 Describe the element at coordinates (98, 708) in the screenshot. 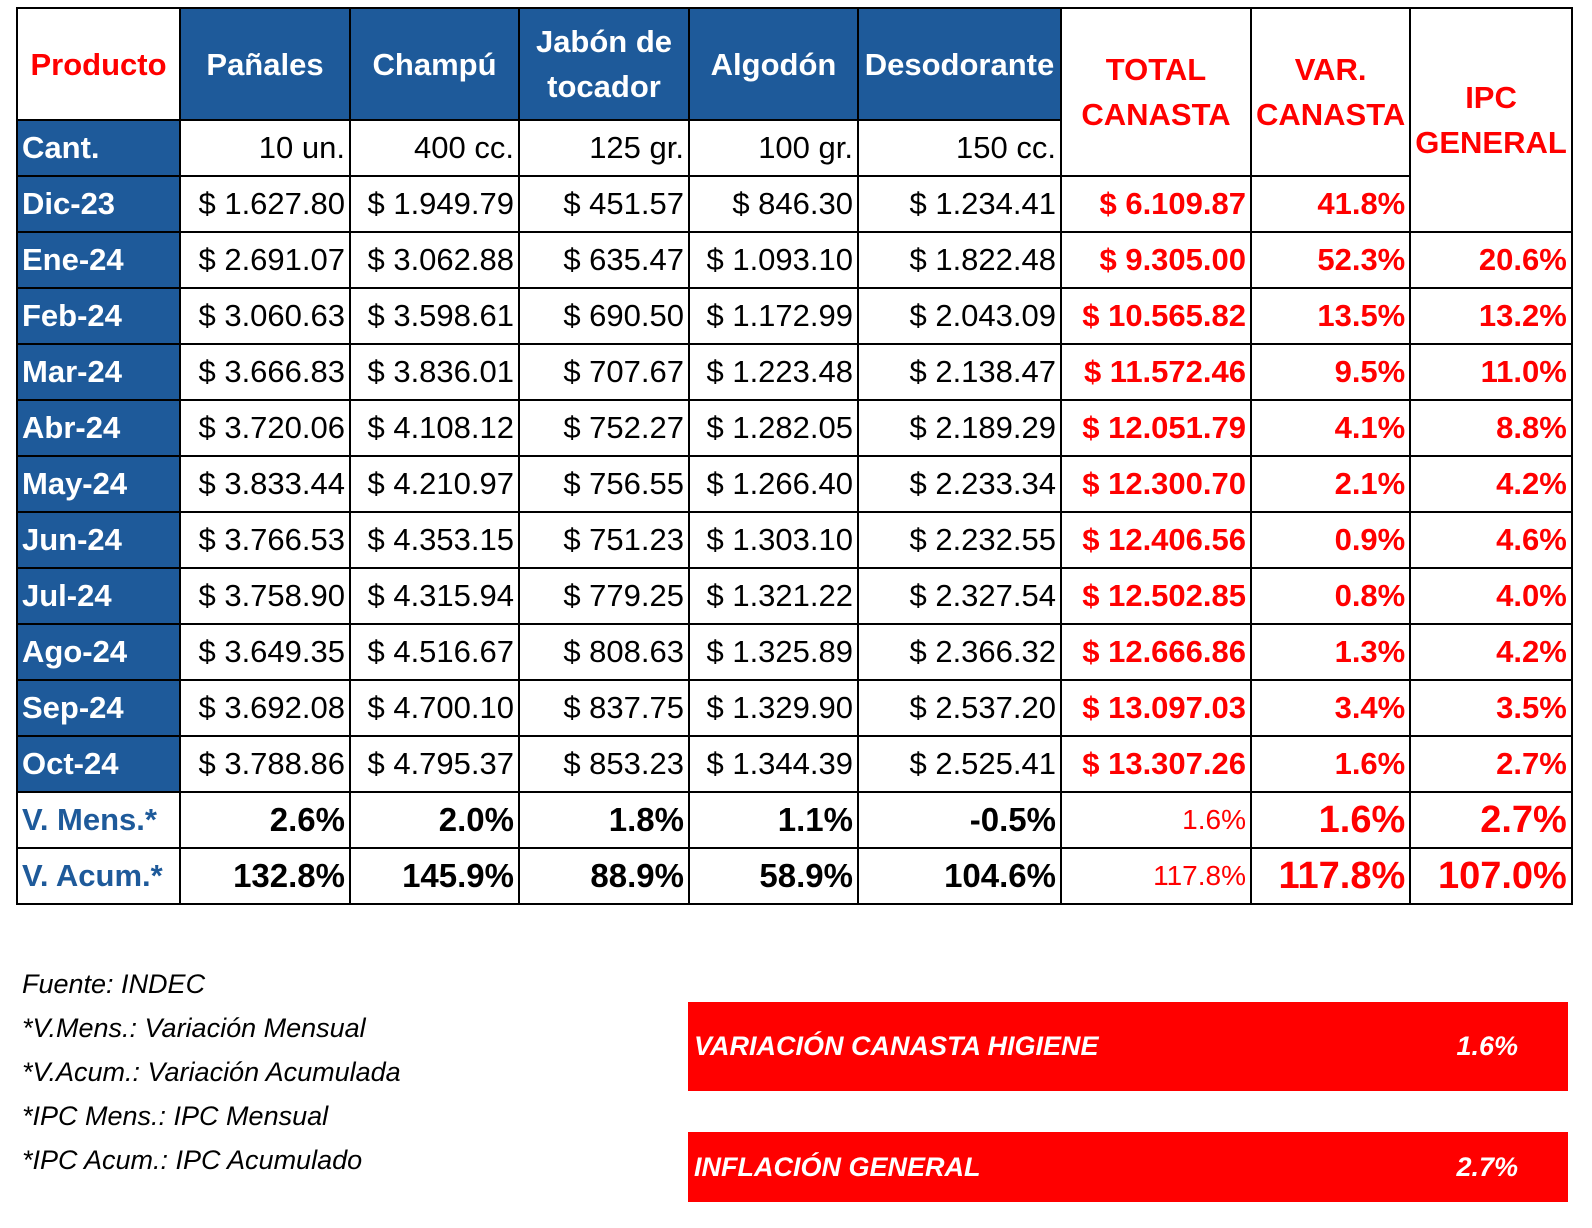

I see `month-label: Sep-24` at that location.